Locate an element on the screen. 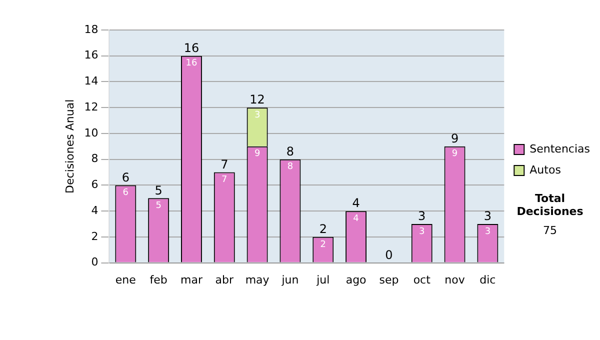 This screenshot has height=340, width=600. total-label: 12 is located at coordinates (257, 99).